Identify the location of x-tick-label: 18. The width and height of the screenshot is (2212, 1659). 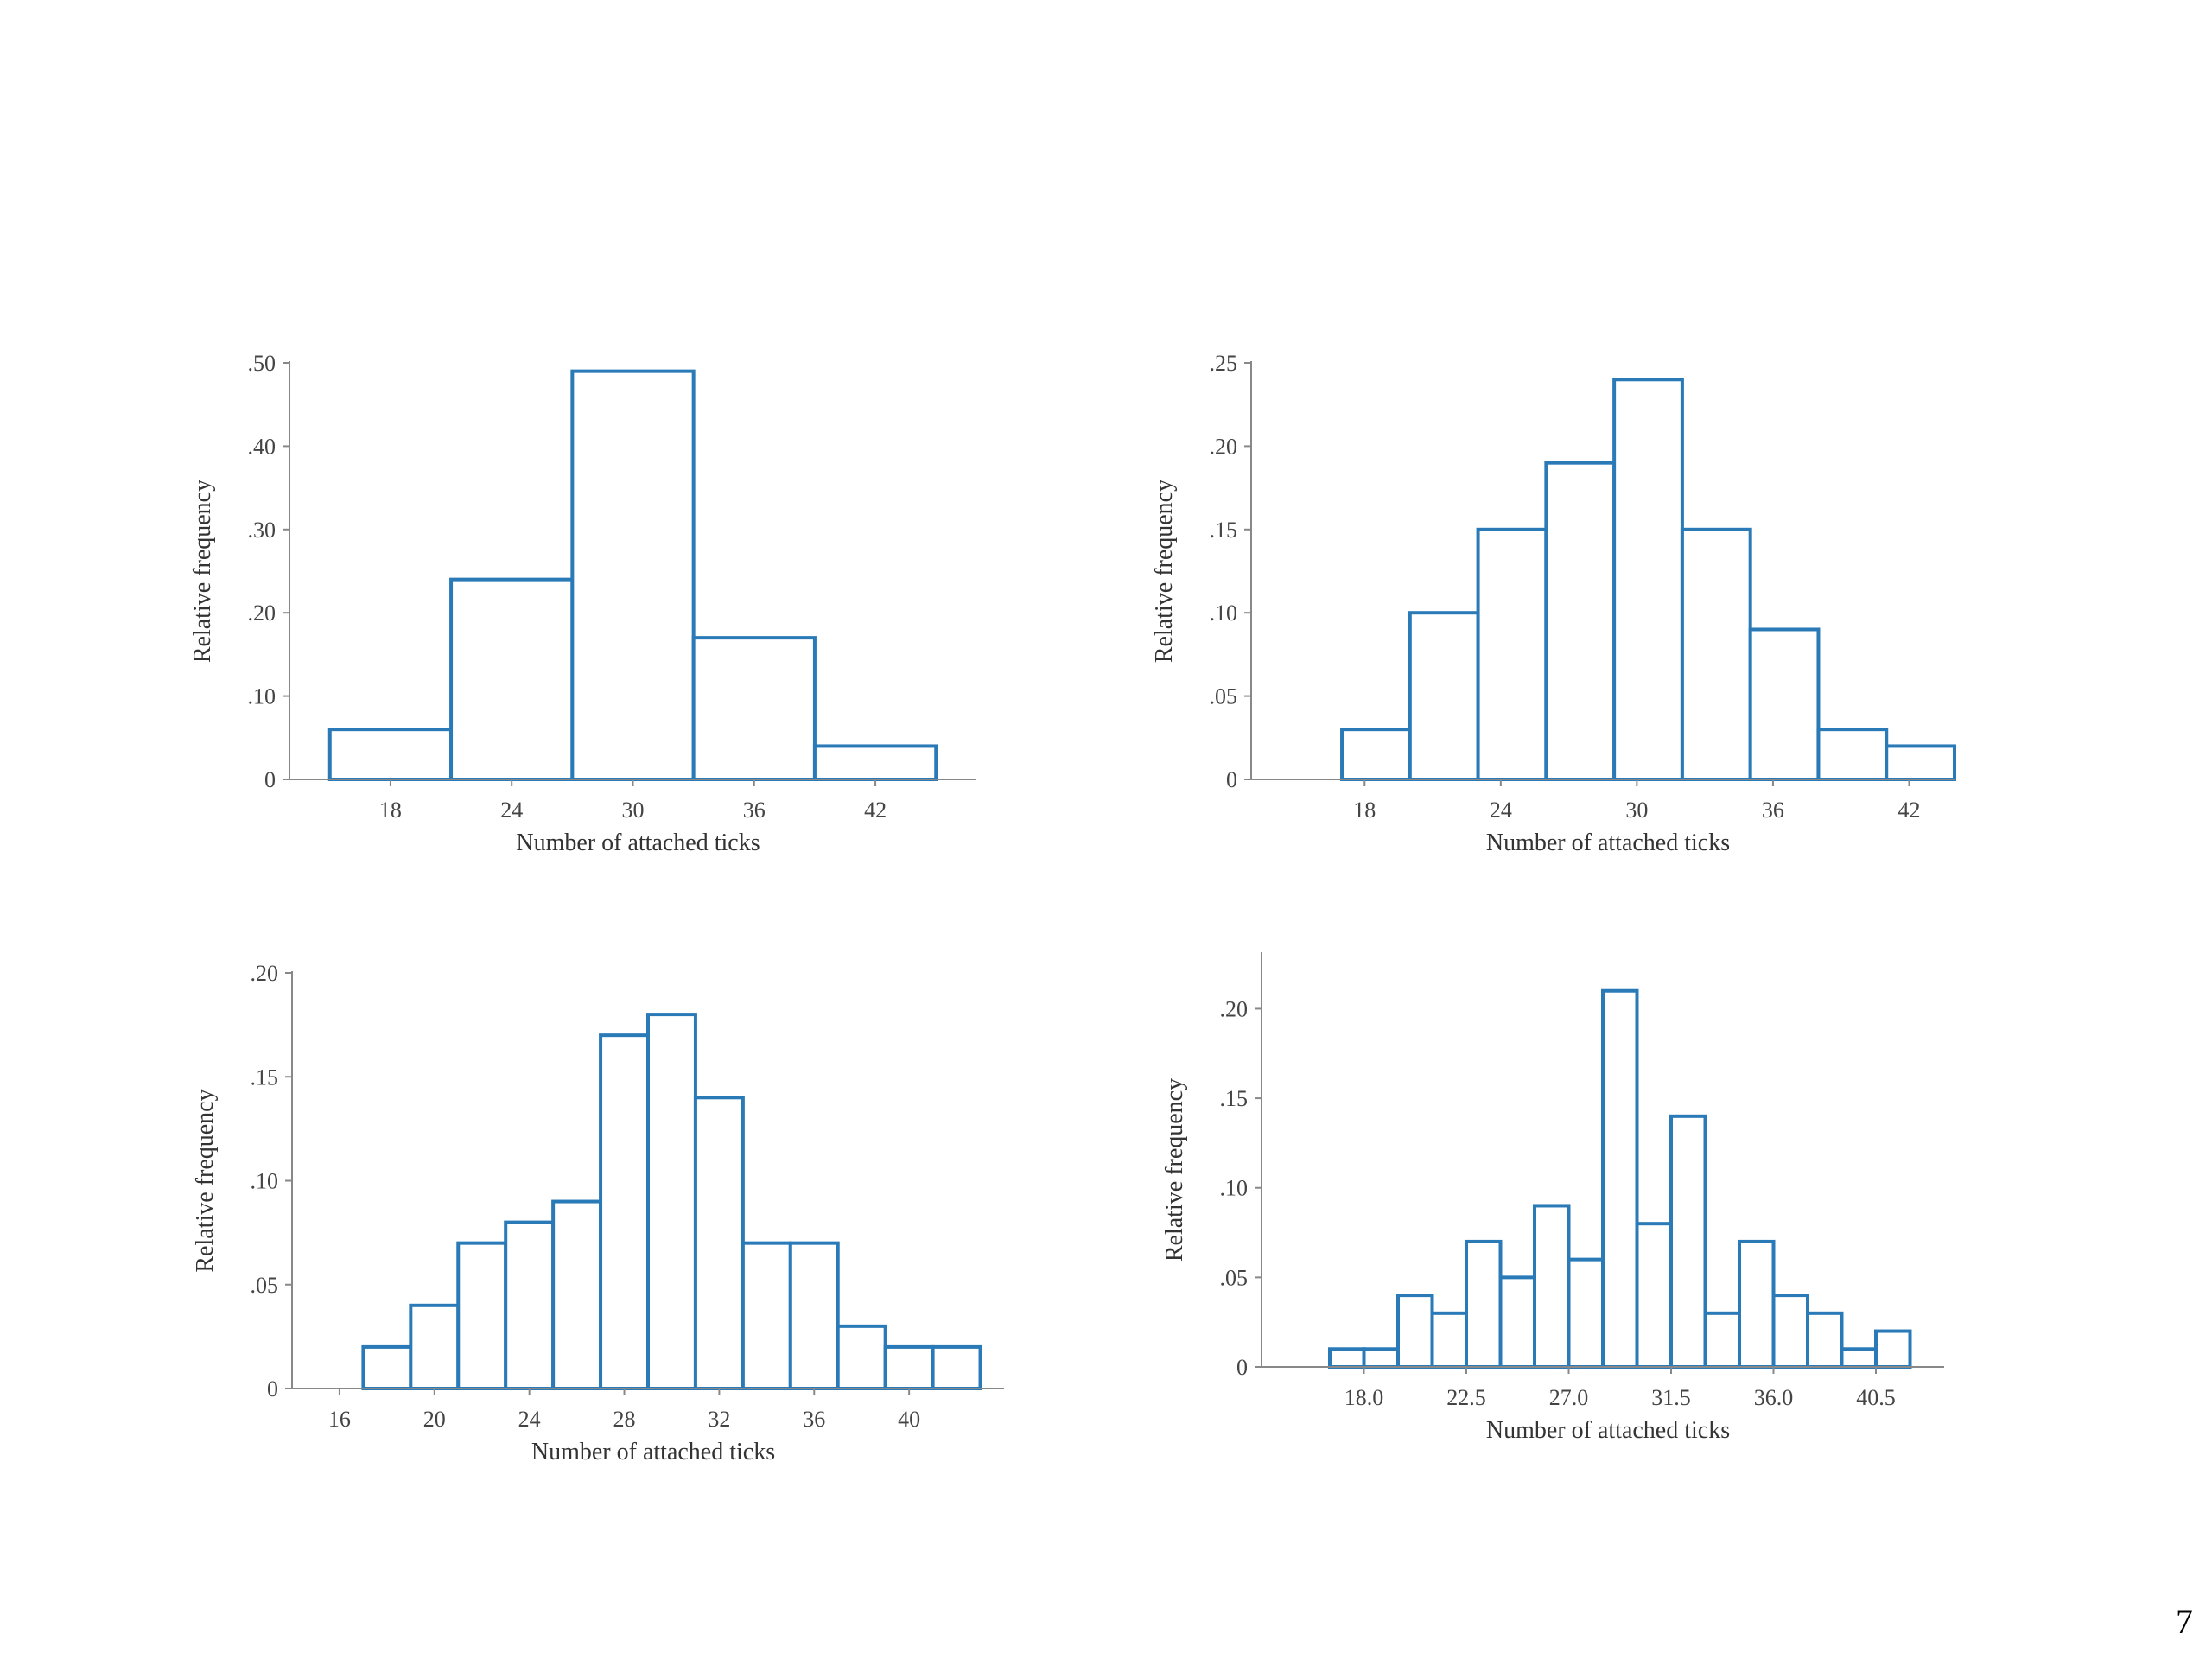
(1364, 810).